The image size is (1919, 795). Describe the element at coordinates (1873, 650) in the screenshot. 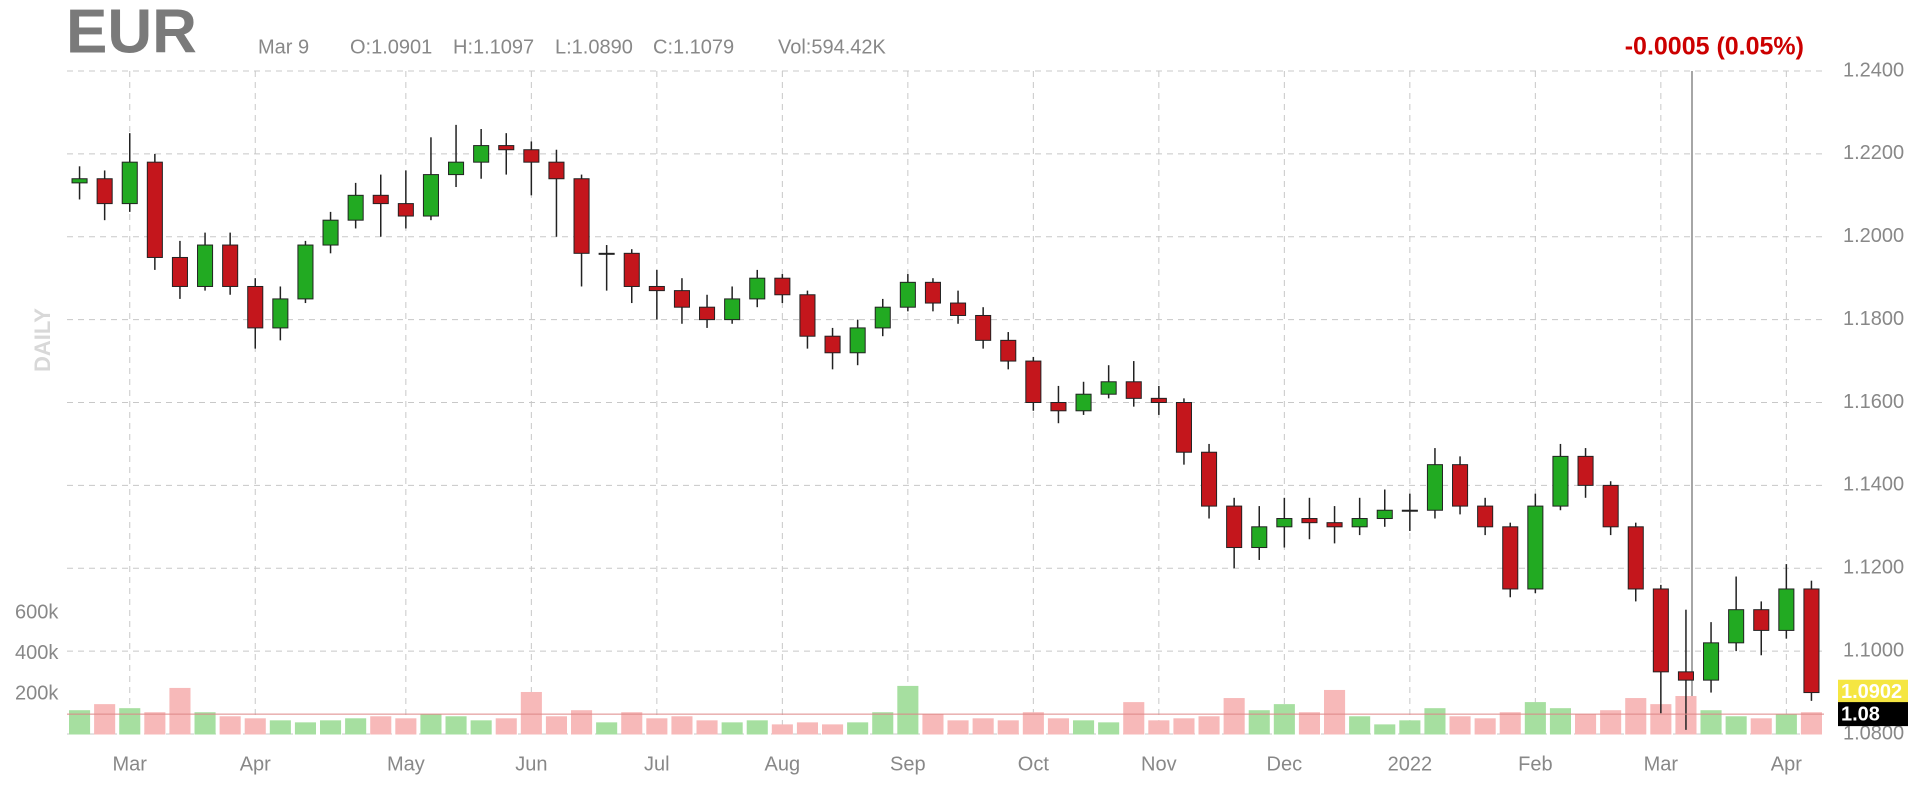

I see `y-tick-label: 1.1000` at that location.